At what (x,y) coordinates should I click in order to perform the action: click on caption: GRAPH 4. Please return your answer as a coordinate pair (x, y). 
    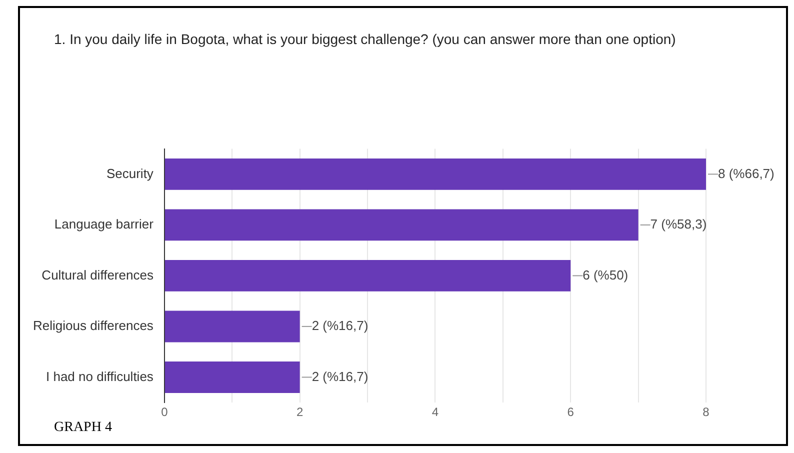
    Looking at the image, I should click on (83, 428).